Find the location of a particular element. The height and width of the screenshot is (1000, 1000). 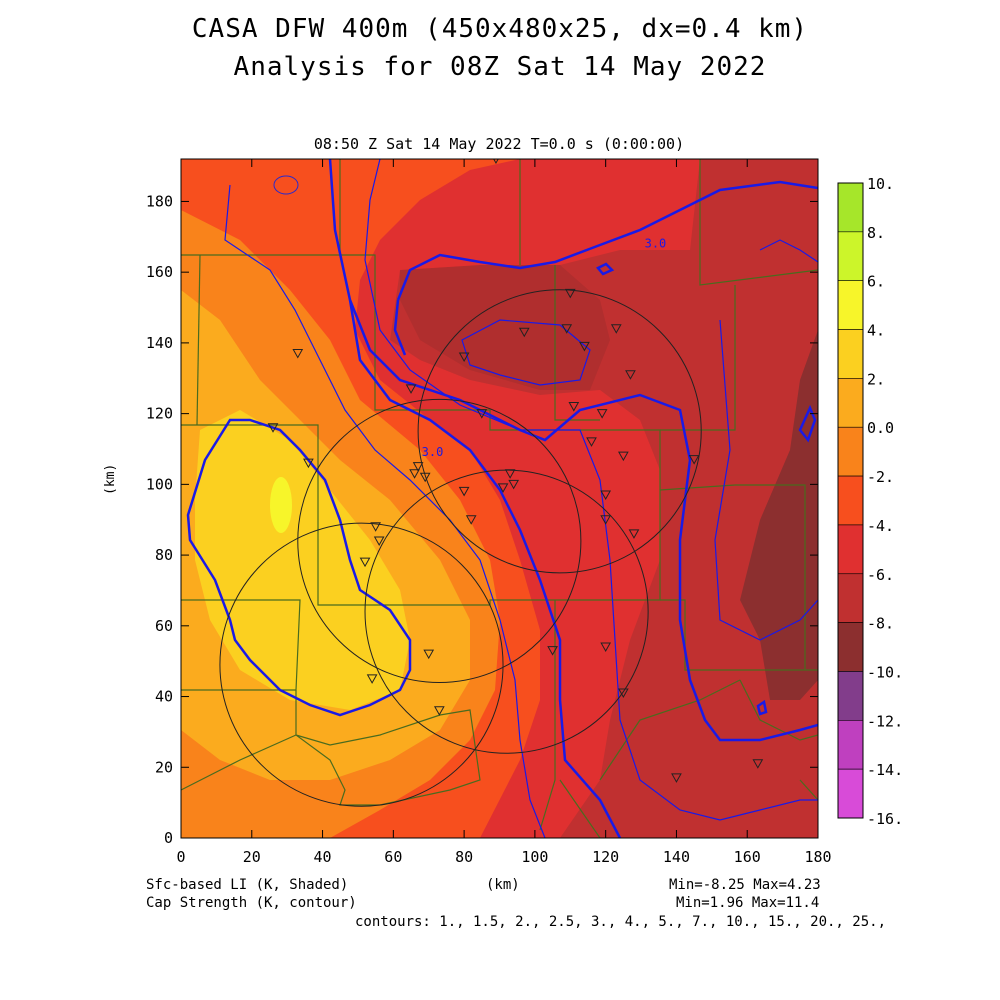

colorbar-tick-label: 10. is located at coordinates (880, 184).